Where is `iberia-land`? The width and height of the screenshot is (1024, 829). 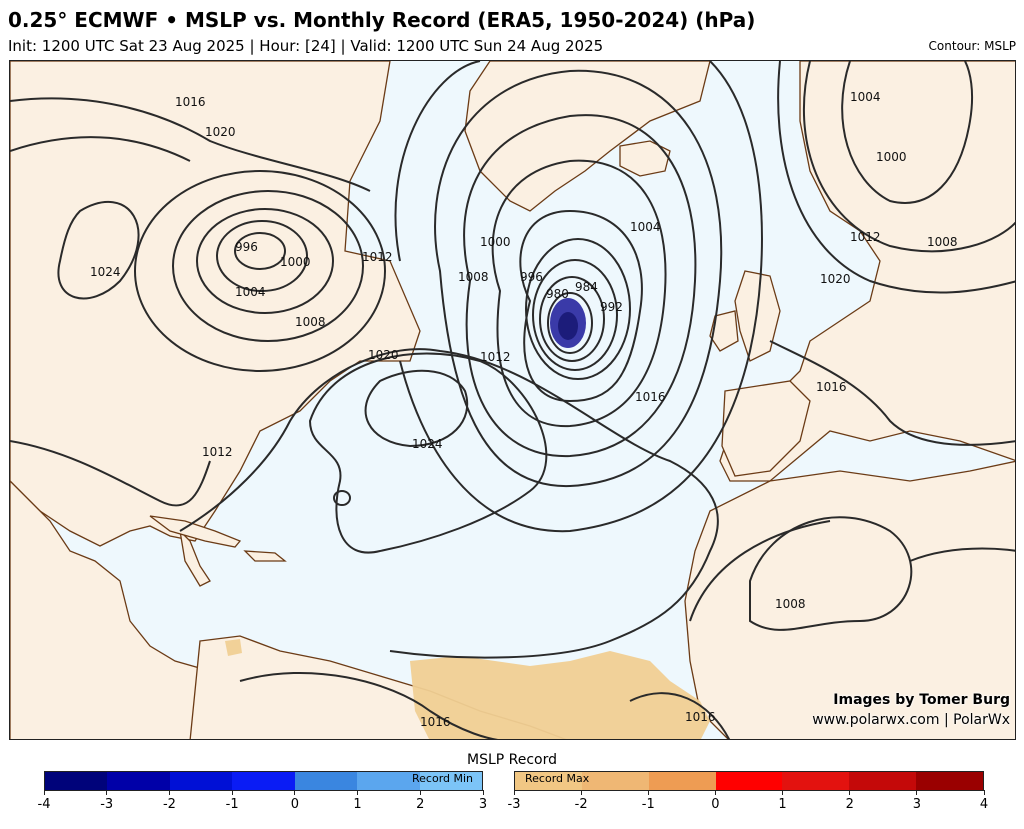 iberia-land is located at coordinates (766, 428).